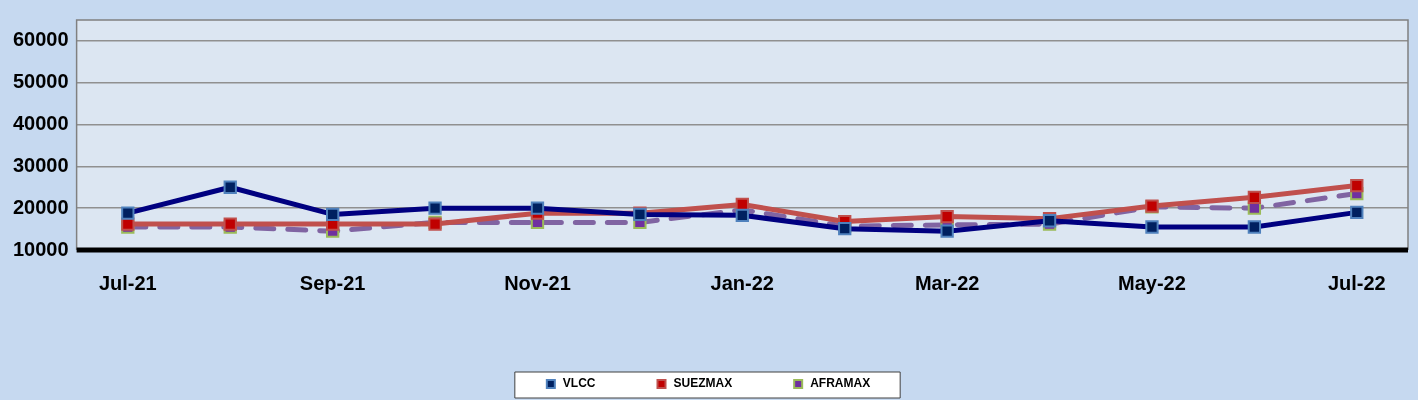 Image resolution: width=1418 pixels, height=400 pixels. Describe the element at coordinates (40, 123) in the screenshot. I see `y-tick-label: 40000` at that location.